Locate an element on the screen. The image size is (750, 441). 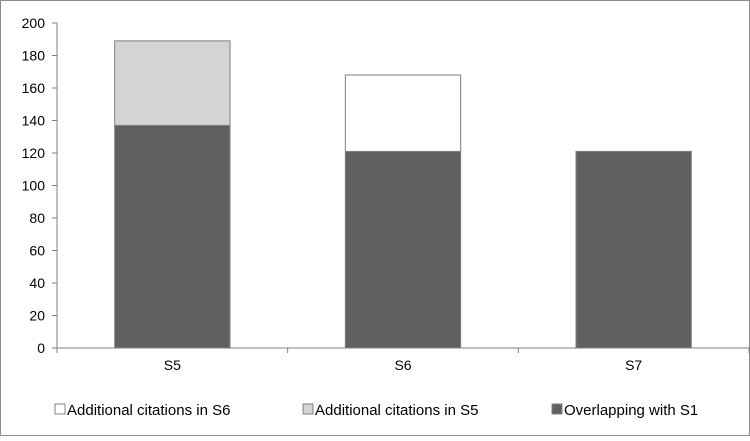
y-tick-label: 80 is located at coordinates (37, 218).